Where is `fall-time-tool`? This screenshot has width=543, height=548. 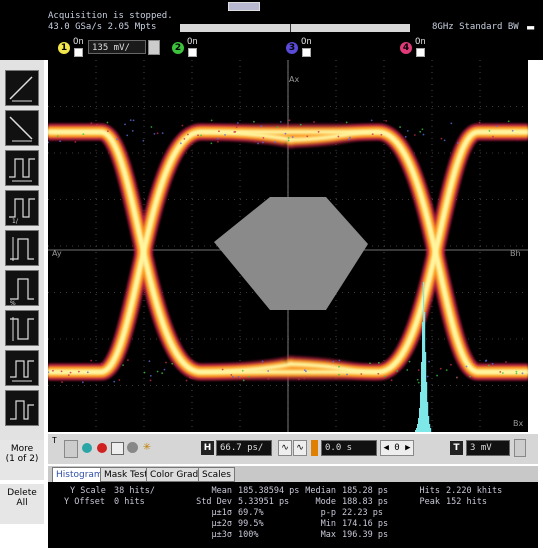 fall-time-tool is located at coordinates (22, 128).